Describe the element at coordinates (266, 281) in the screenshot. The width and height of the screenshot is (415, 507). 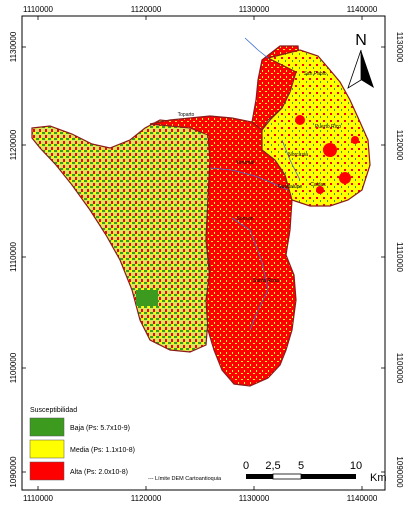
I see `place-santa-rosa: Santa Rosa` at that location.